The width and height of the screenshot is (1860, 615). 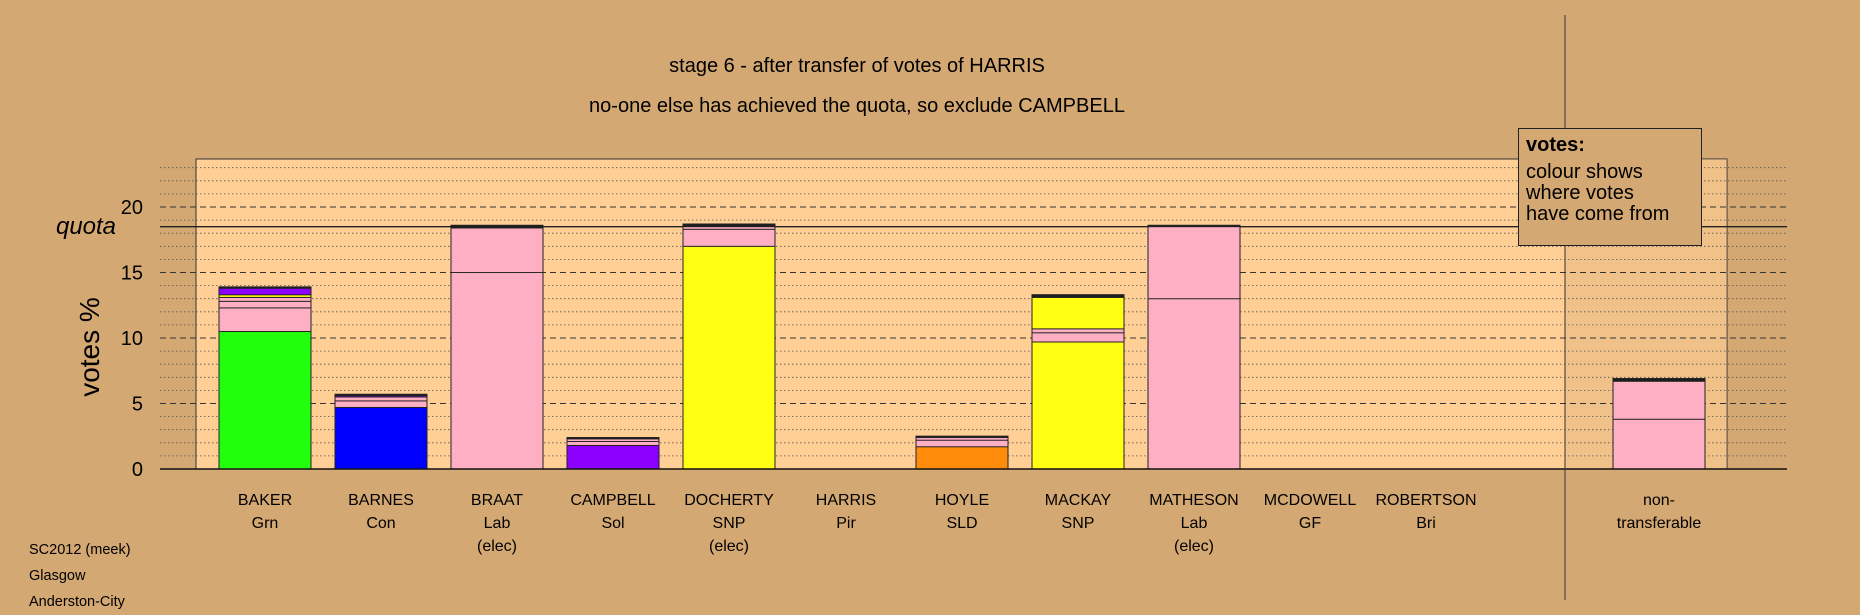 I want to click on category-label: MACKAY, so click(x=1078, y=500).